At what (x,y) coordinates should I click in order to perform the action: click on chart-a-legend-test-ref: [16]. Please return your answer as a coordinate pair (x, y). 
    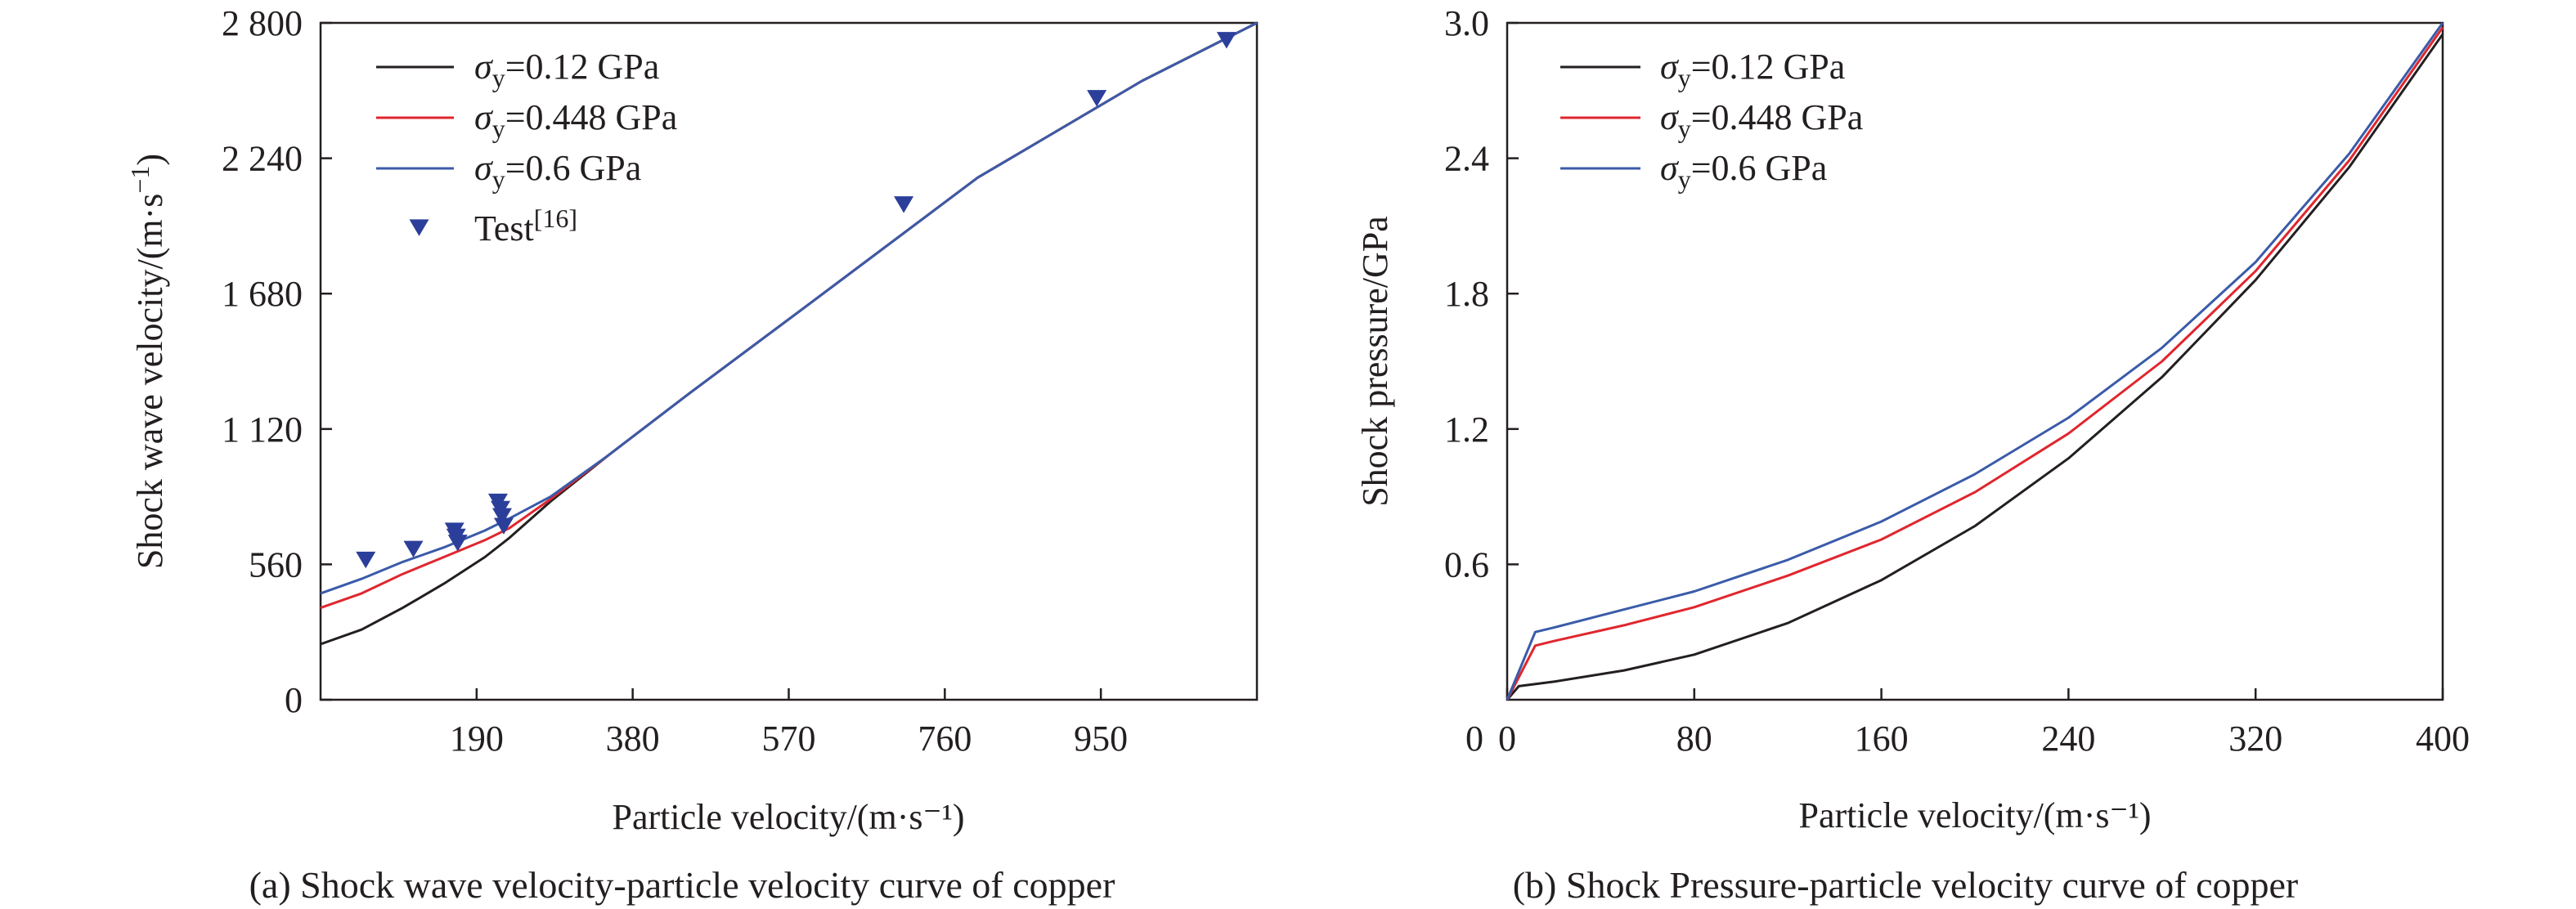
    Looking at the image, I should click on (556, 219).